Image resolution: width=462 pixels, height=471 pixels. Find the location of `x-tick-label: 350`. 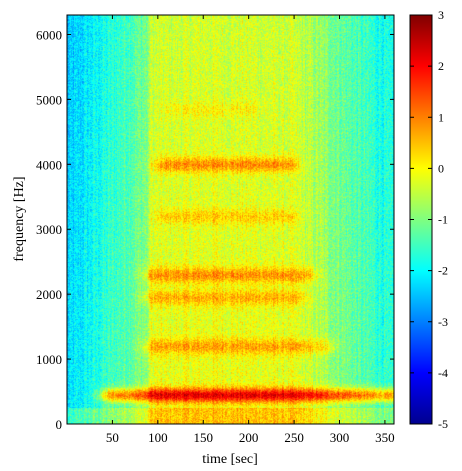

x-tick-label: 350 is located at coordinates (385, 437).